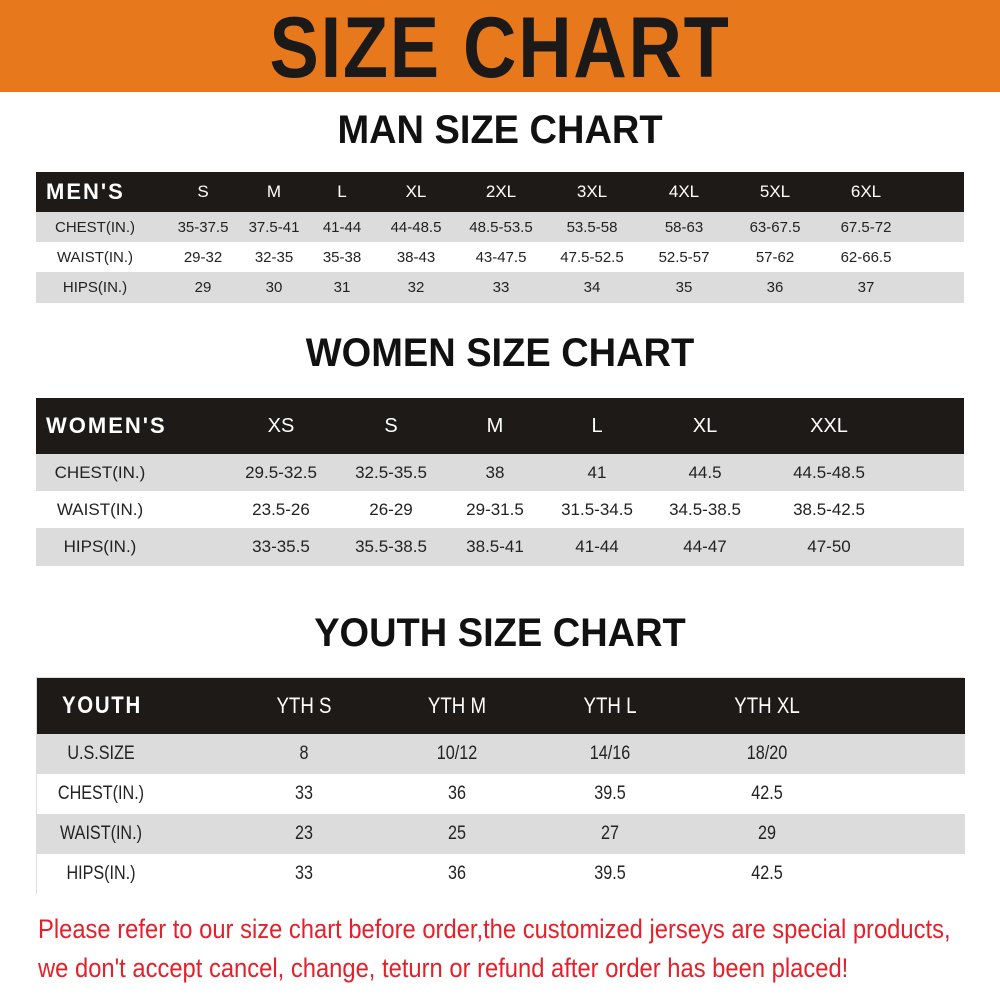  What do you see at coordinates (501, 754) in the screenshot?
I see `table-row: U.S.SIZE 8 10/12 14/16 18/20` at bounding box center [501, 754].